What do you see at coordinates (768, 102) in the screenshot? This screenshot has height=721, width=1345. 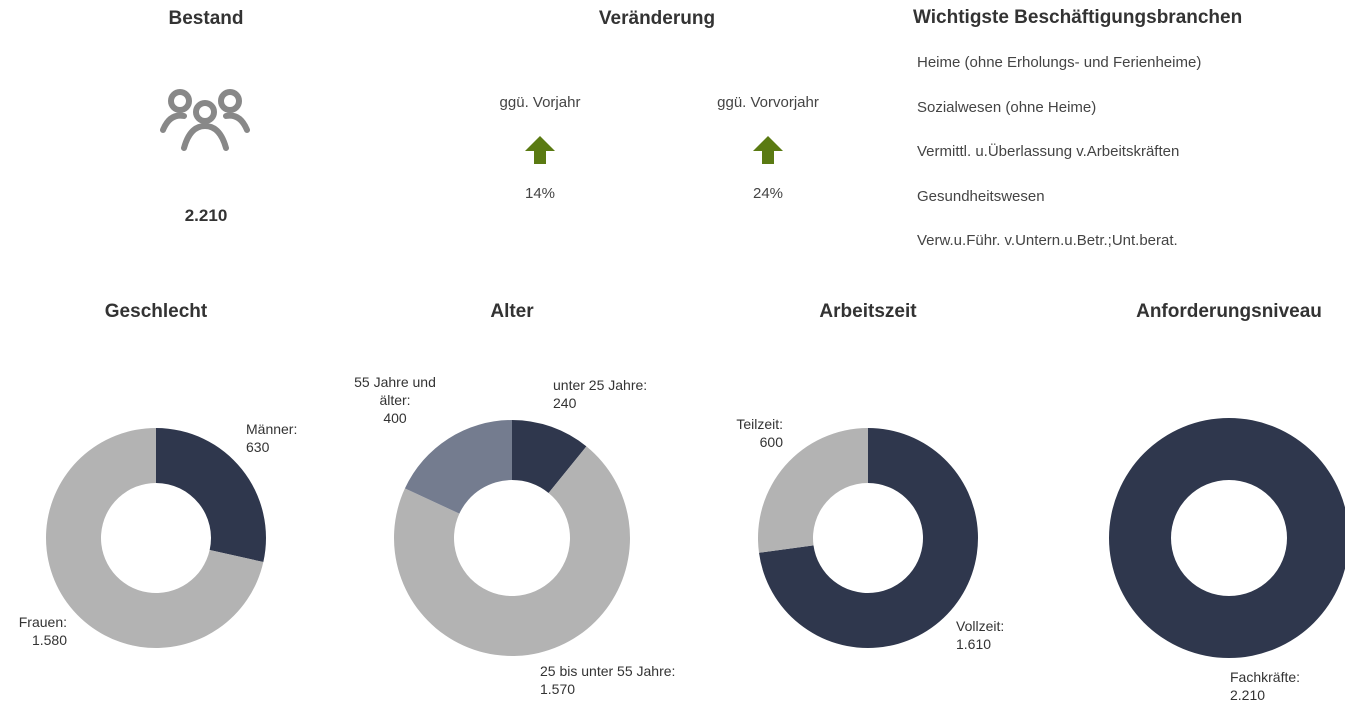 I see `change-label: ggü. Vorvorjahr` at bounding box center [768, 102].